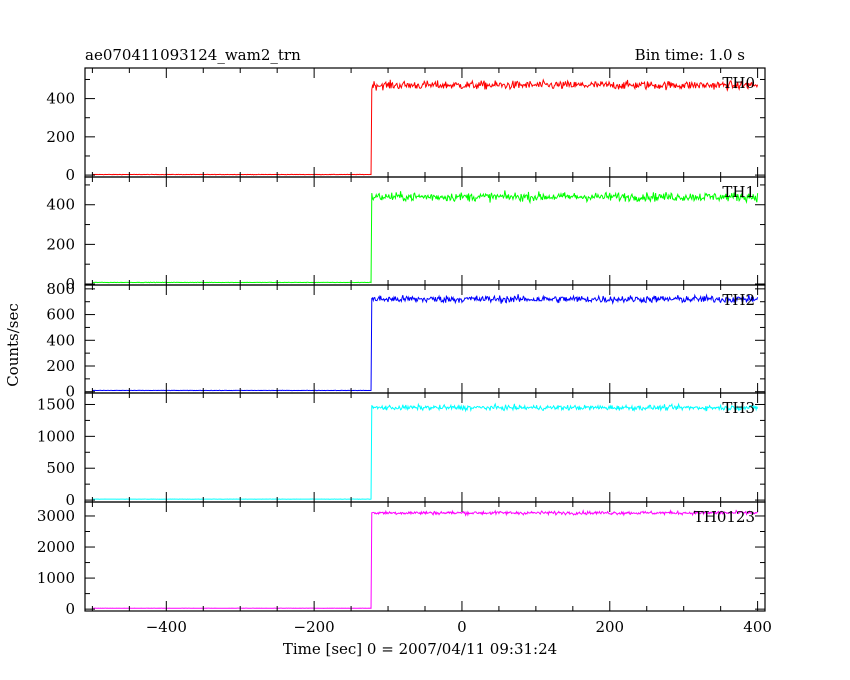 The image size is (850, 680). Describe the element at coordinates (738, 83) in the screenshot. I see `panel-label-th0: TH0` at that location.